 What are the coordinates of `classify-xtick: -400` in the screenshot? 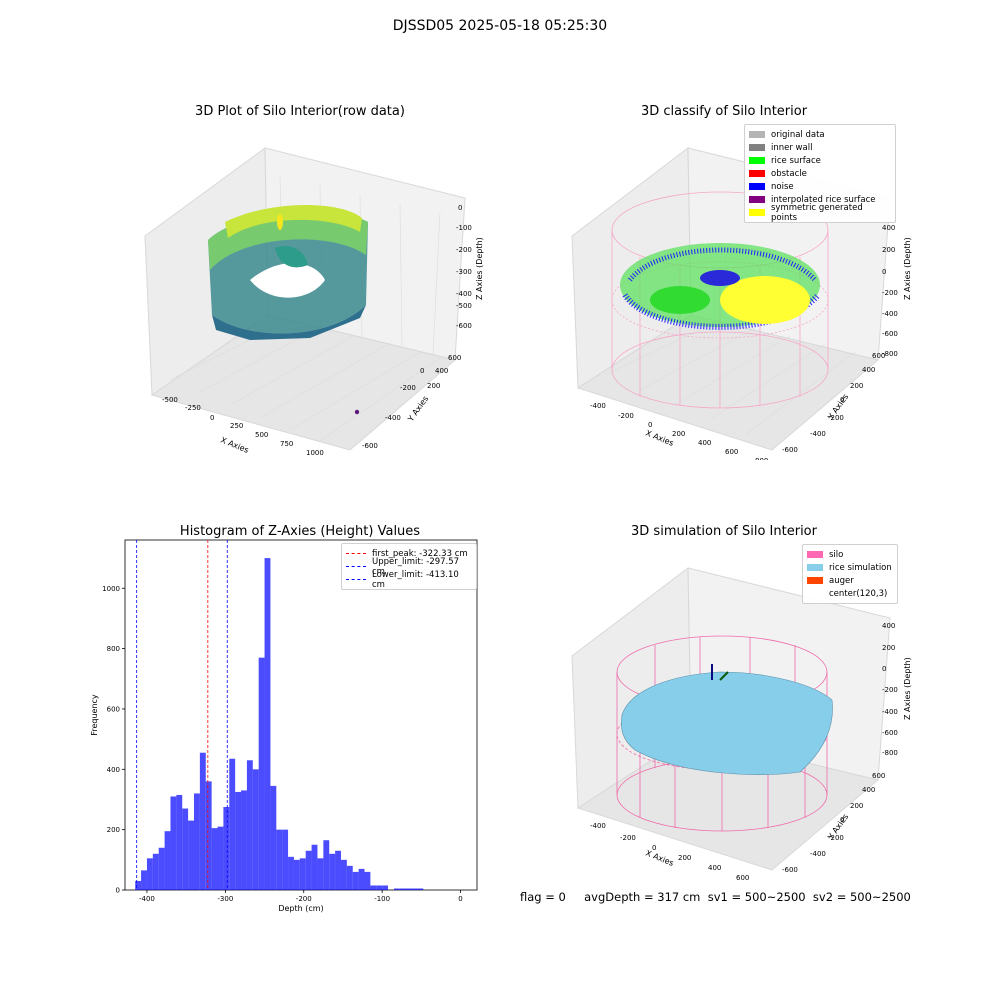 It's located at (598, 406).